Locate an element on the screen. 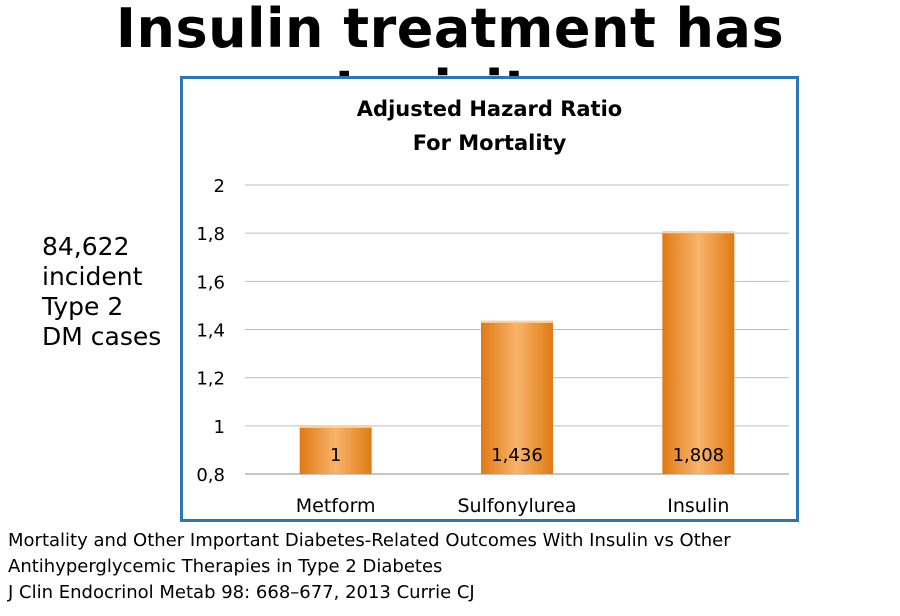  chart-title-line-2: For Mortality is located at coordinates (489, 143).